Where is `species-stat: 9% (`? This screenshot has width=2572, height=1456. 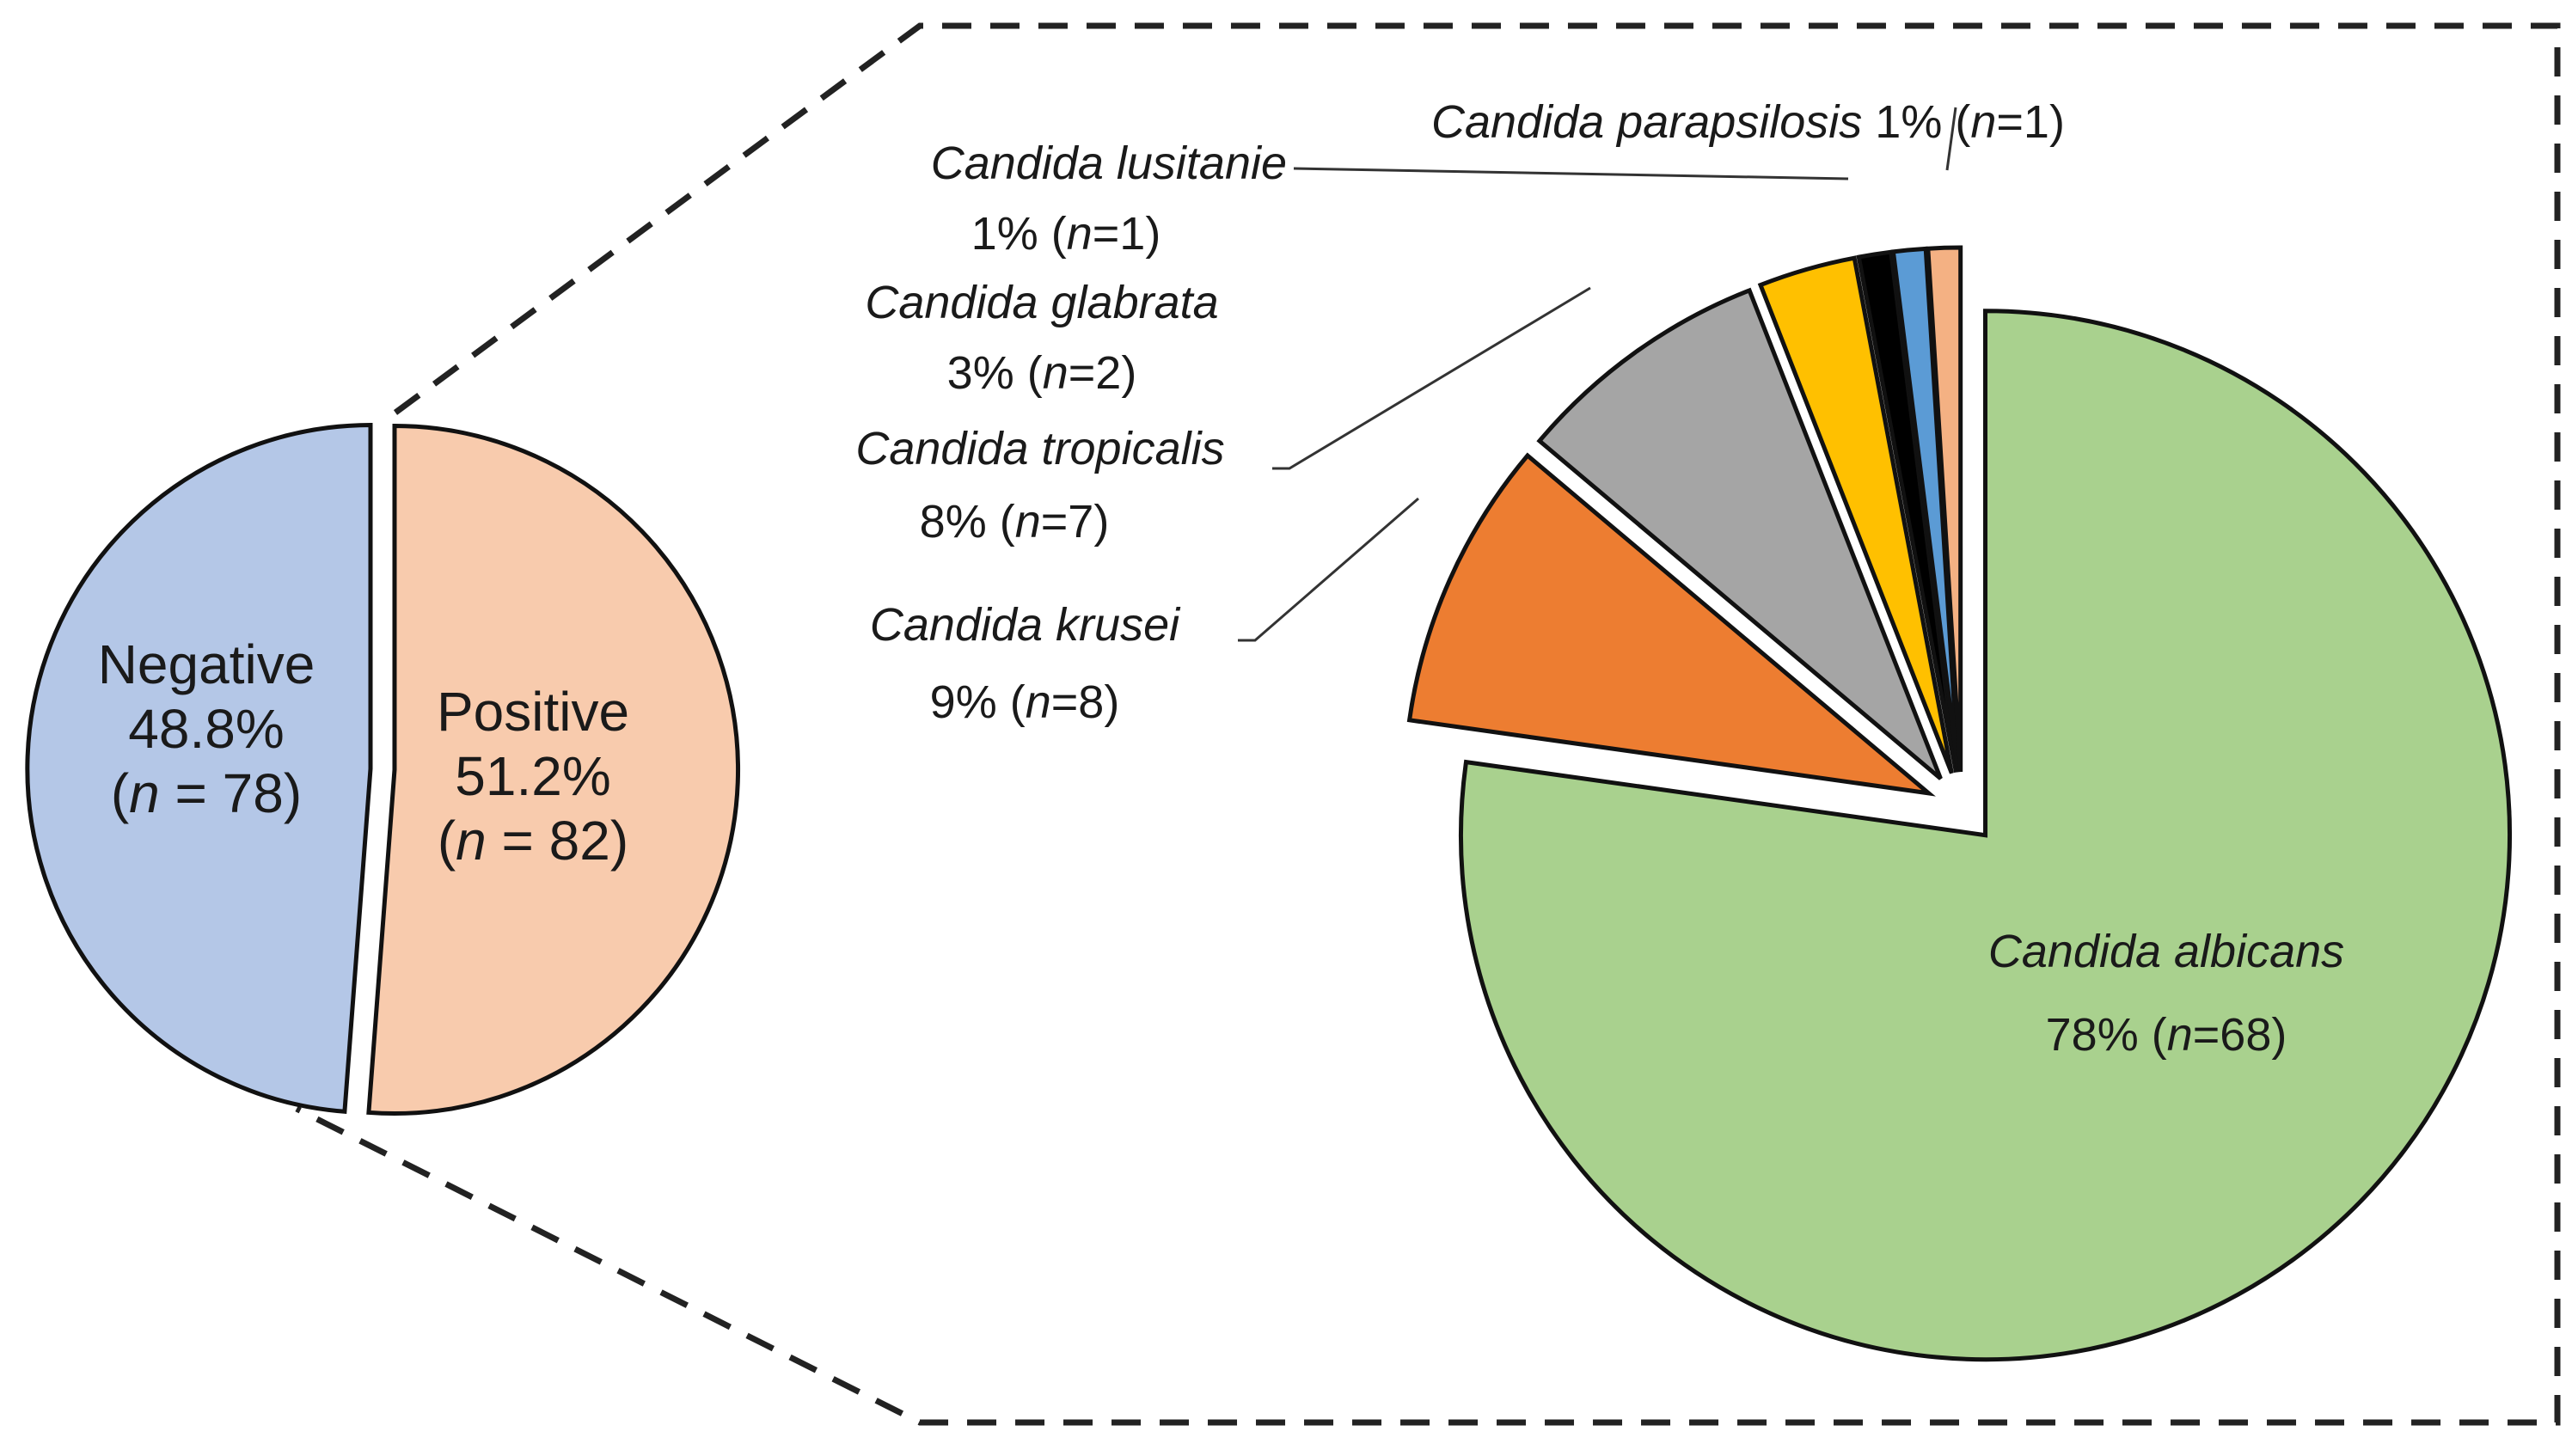
species-stat: 9% ( is located at coordinates (978, 702).